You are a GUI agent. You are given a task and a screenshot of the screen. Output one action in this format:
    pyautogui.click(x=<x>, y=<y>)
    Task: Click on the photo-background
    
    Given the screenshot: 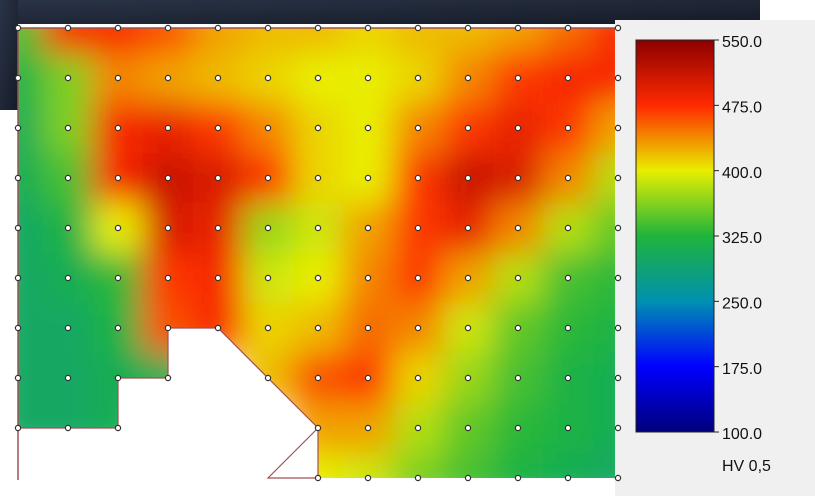 What is the action you would take?
    pyautogui.click(x=9, y=55)
    